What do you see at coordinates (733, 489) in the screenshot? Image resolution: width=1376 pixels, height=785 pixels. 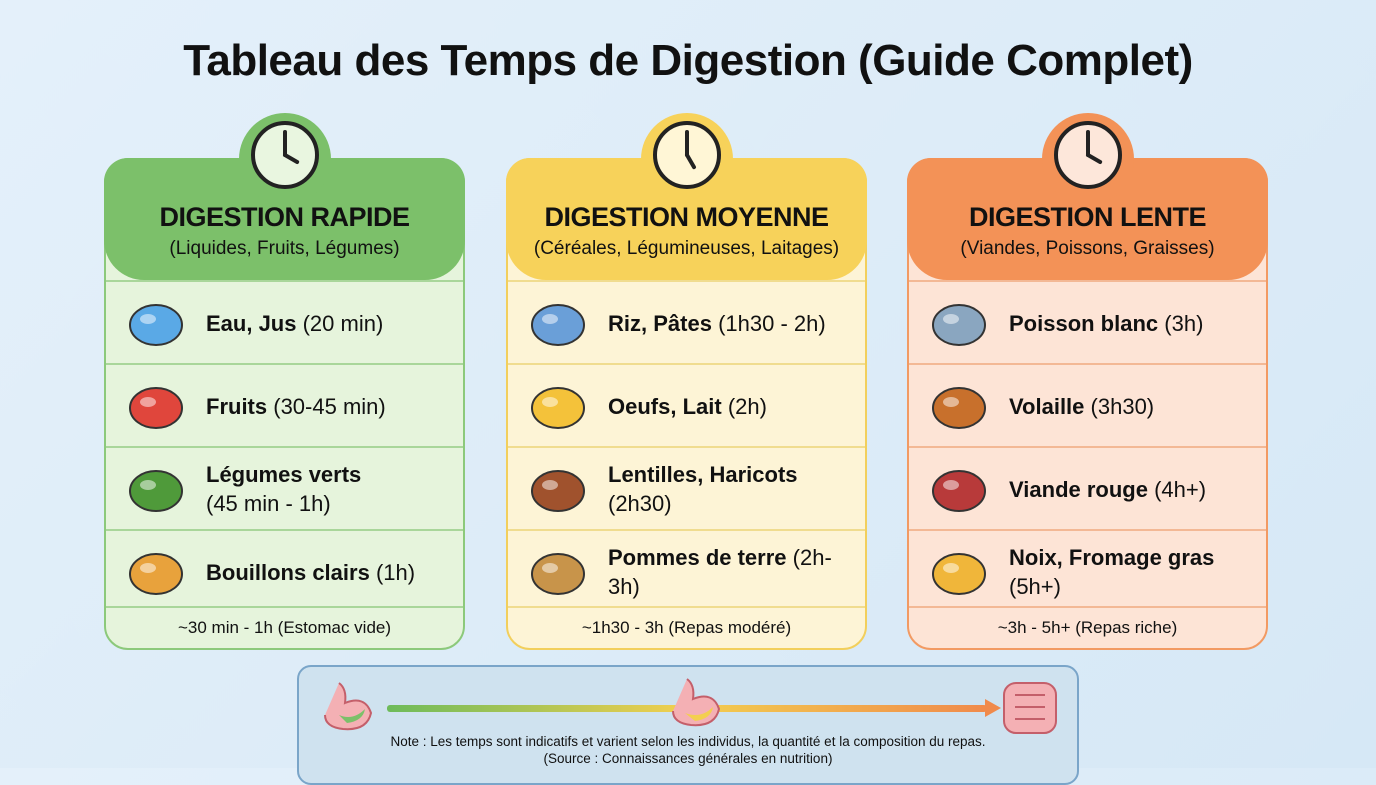 I see `food-text: Lentilles, Haricots (2h30)` at bounding box center [733, 489].